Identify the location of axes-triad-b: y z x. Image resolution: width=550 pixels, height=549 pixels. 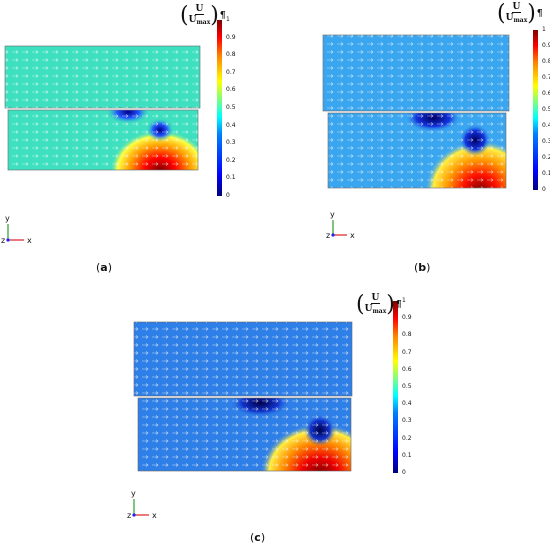
(340, 225).